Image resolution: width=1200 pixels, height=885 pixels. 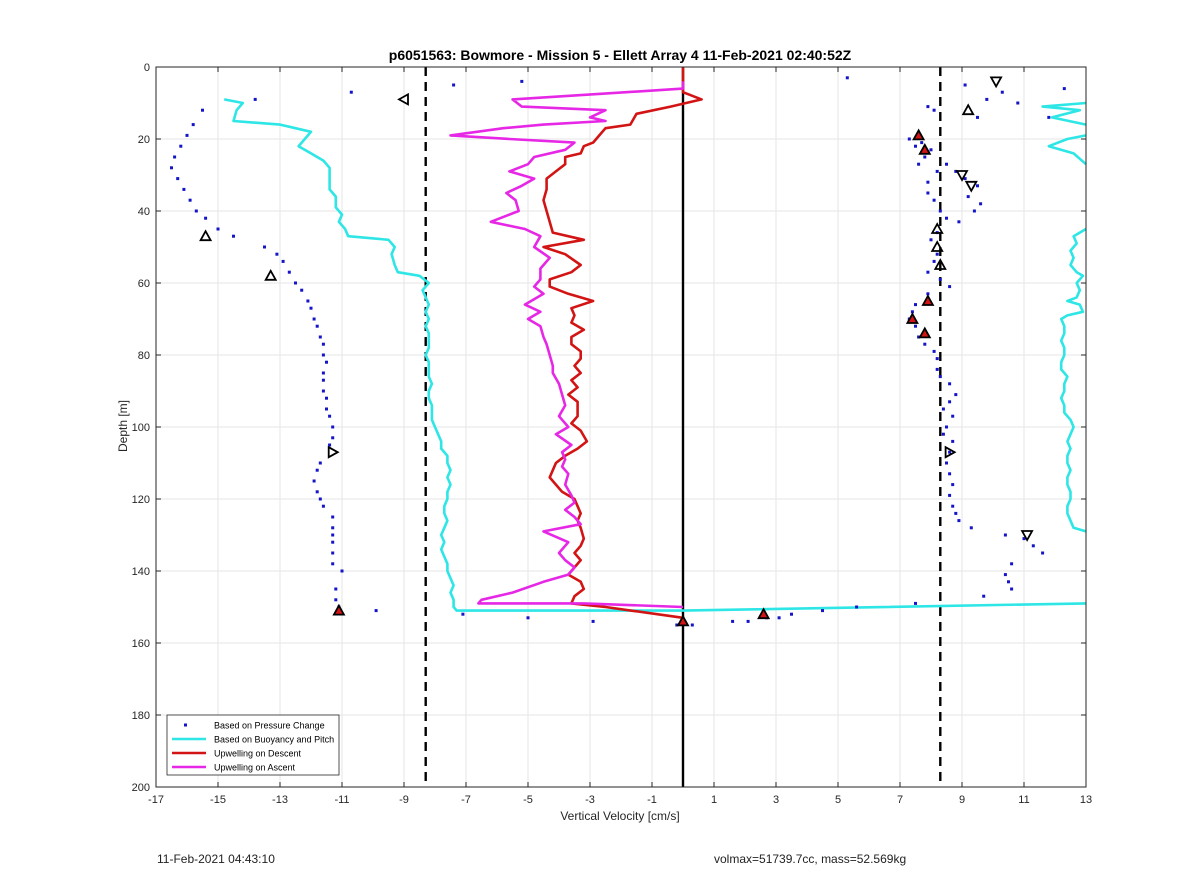 I want to click on y-tick-label: 160, so click(x=141, y=644).